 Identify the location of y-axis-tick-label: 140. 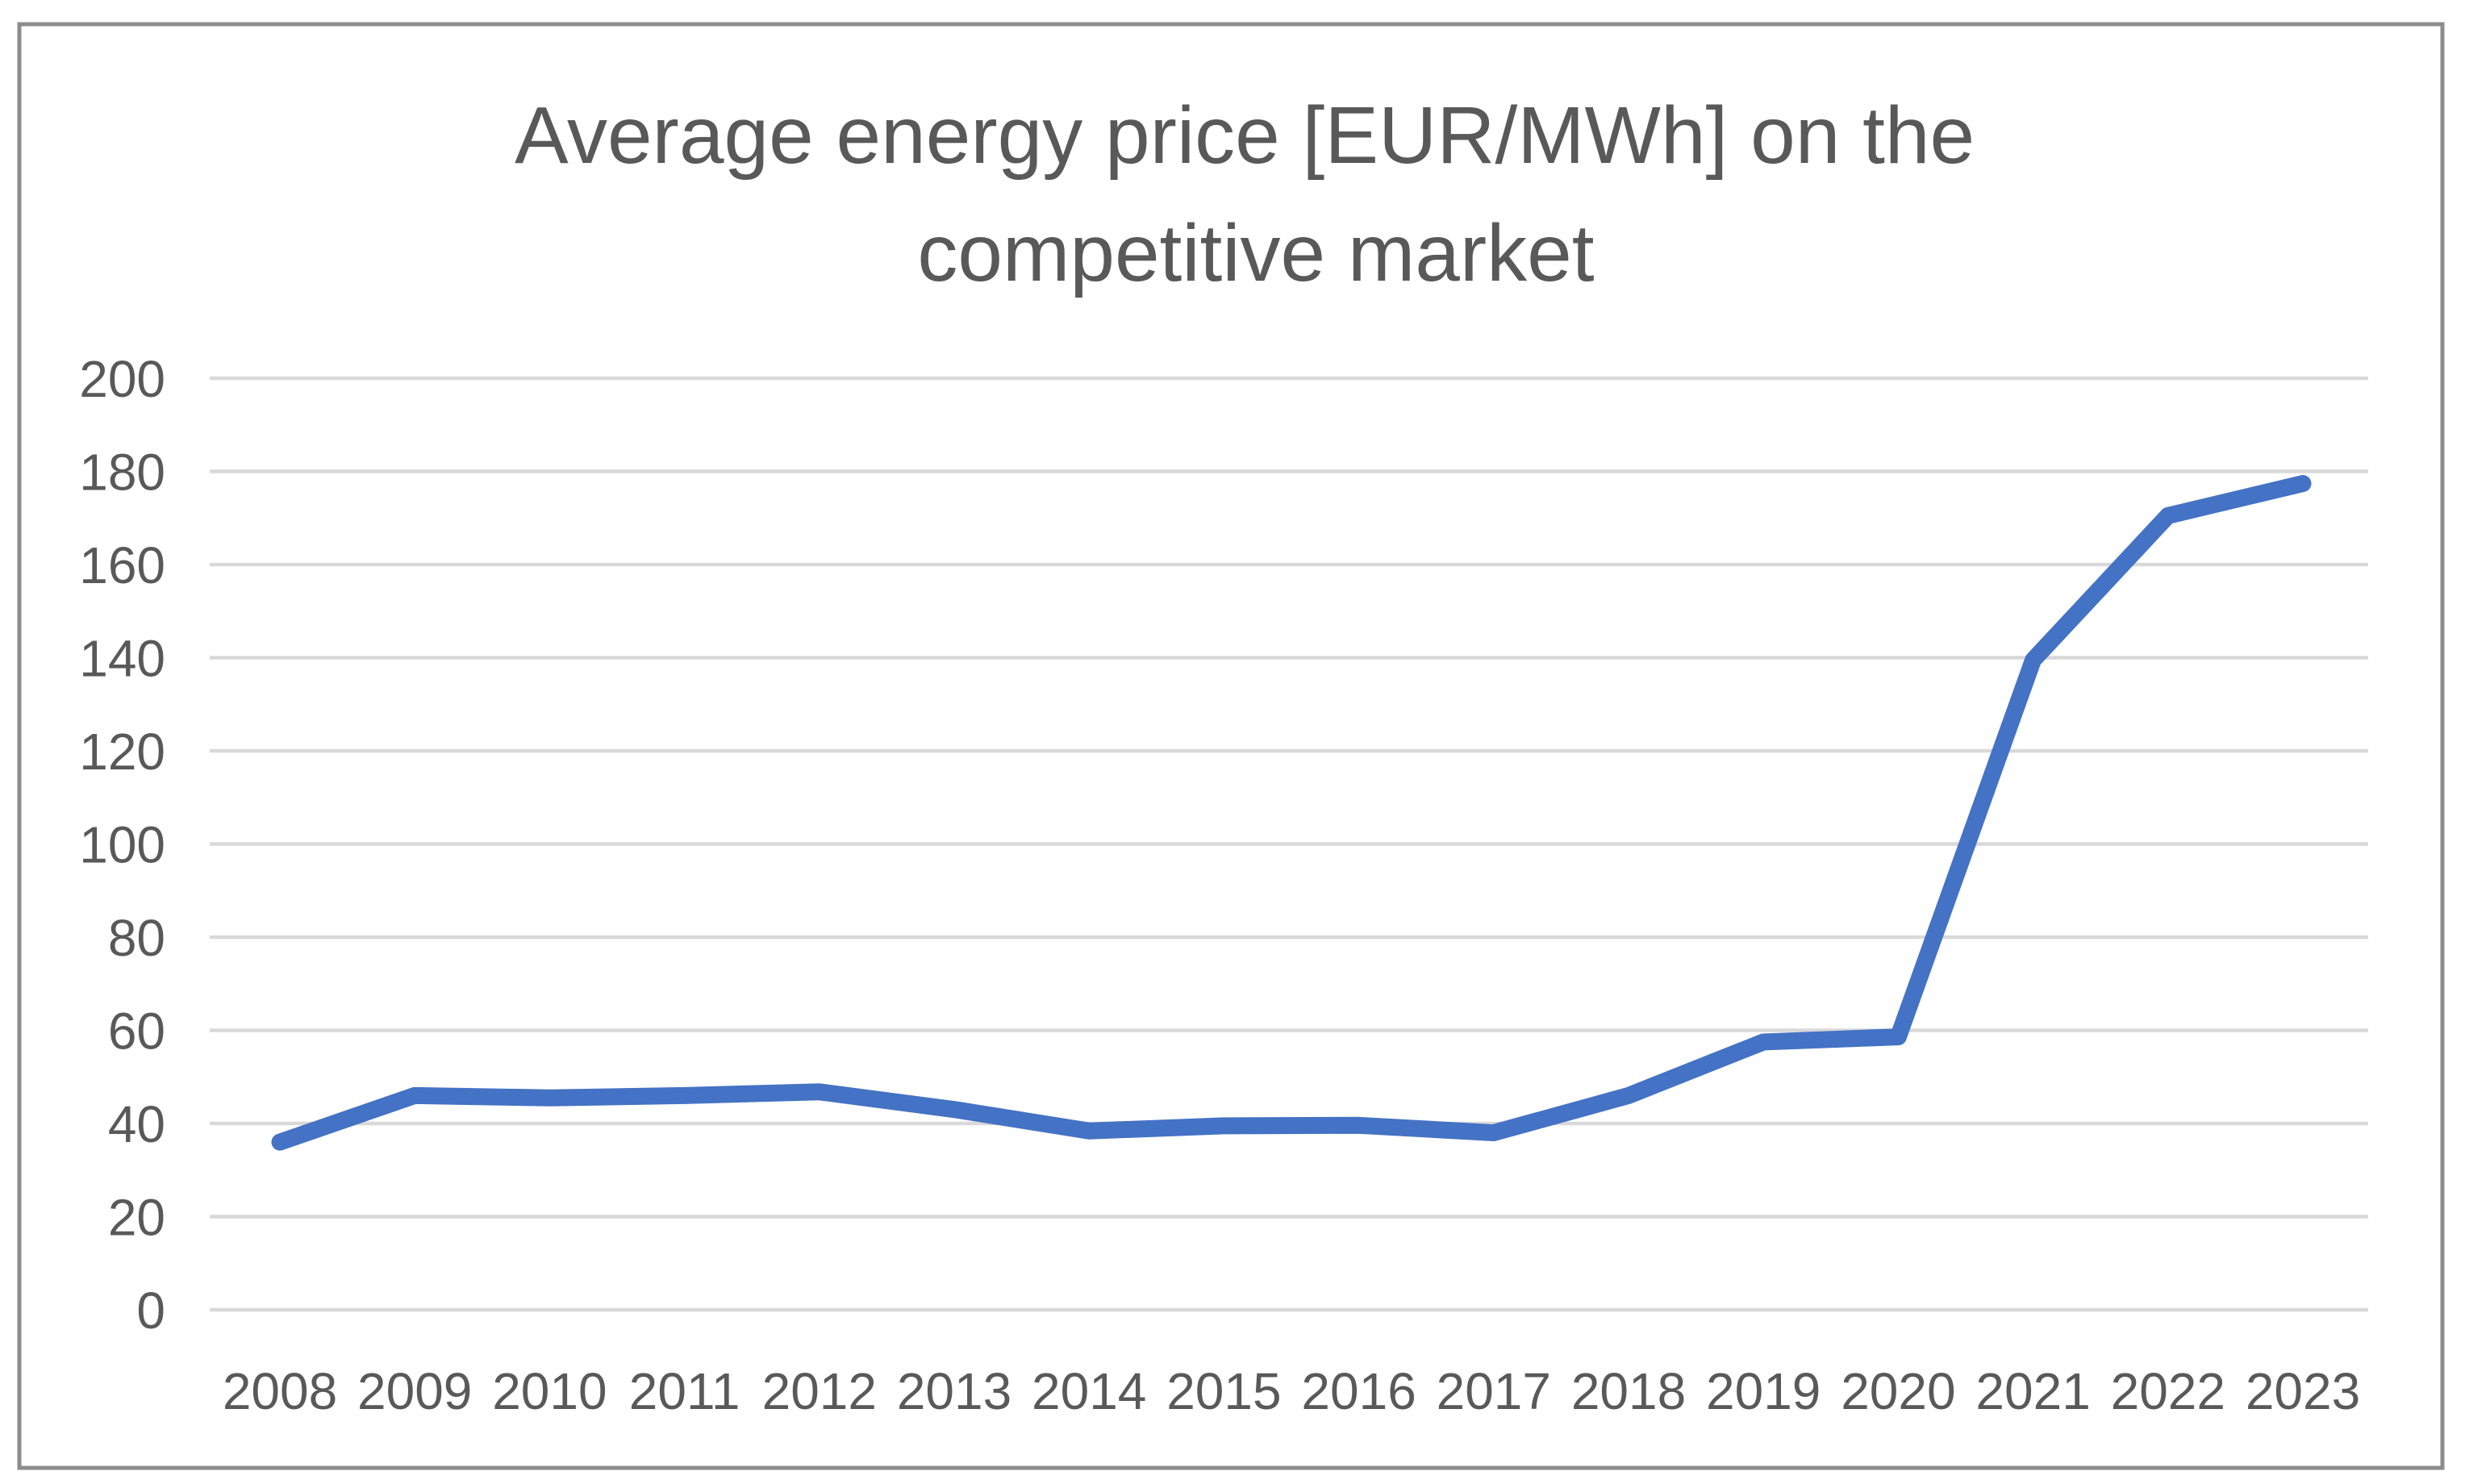
(122, 659).